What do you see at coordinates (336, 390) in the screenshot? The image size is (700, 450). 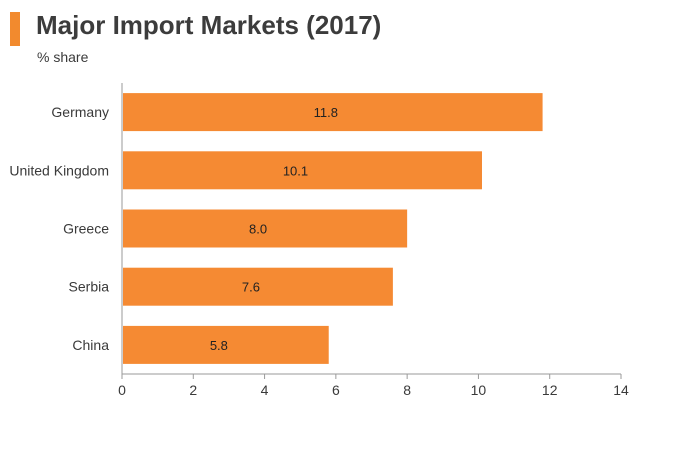 I see `x-tick-label: 6` at bounding box center [336, 390].